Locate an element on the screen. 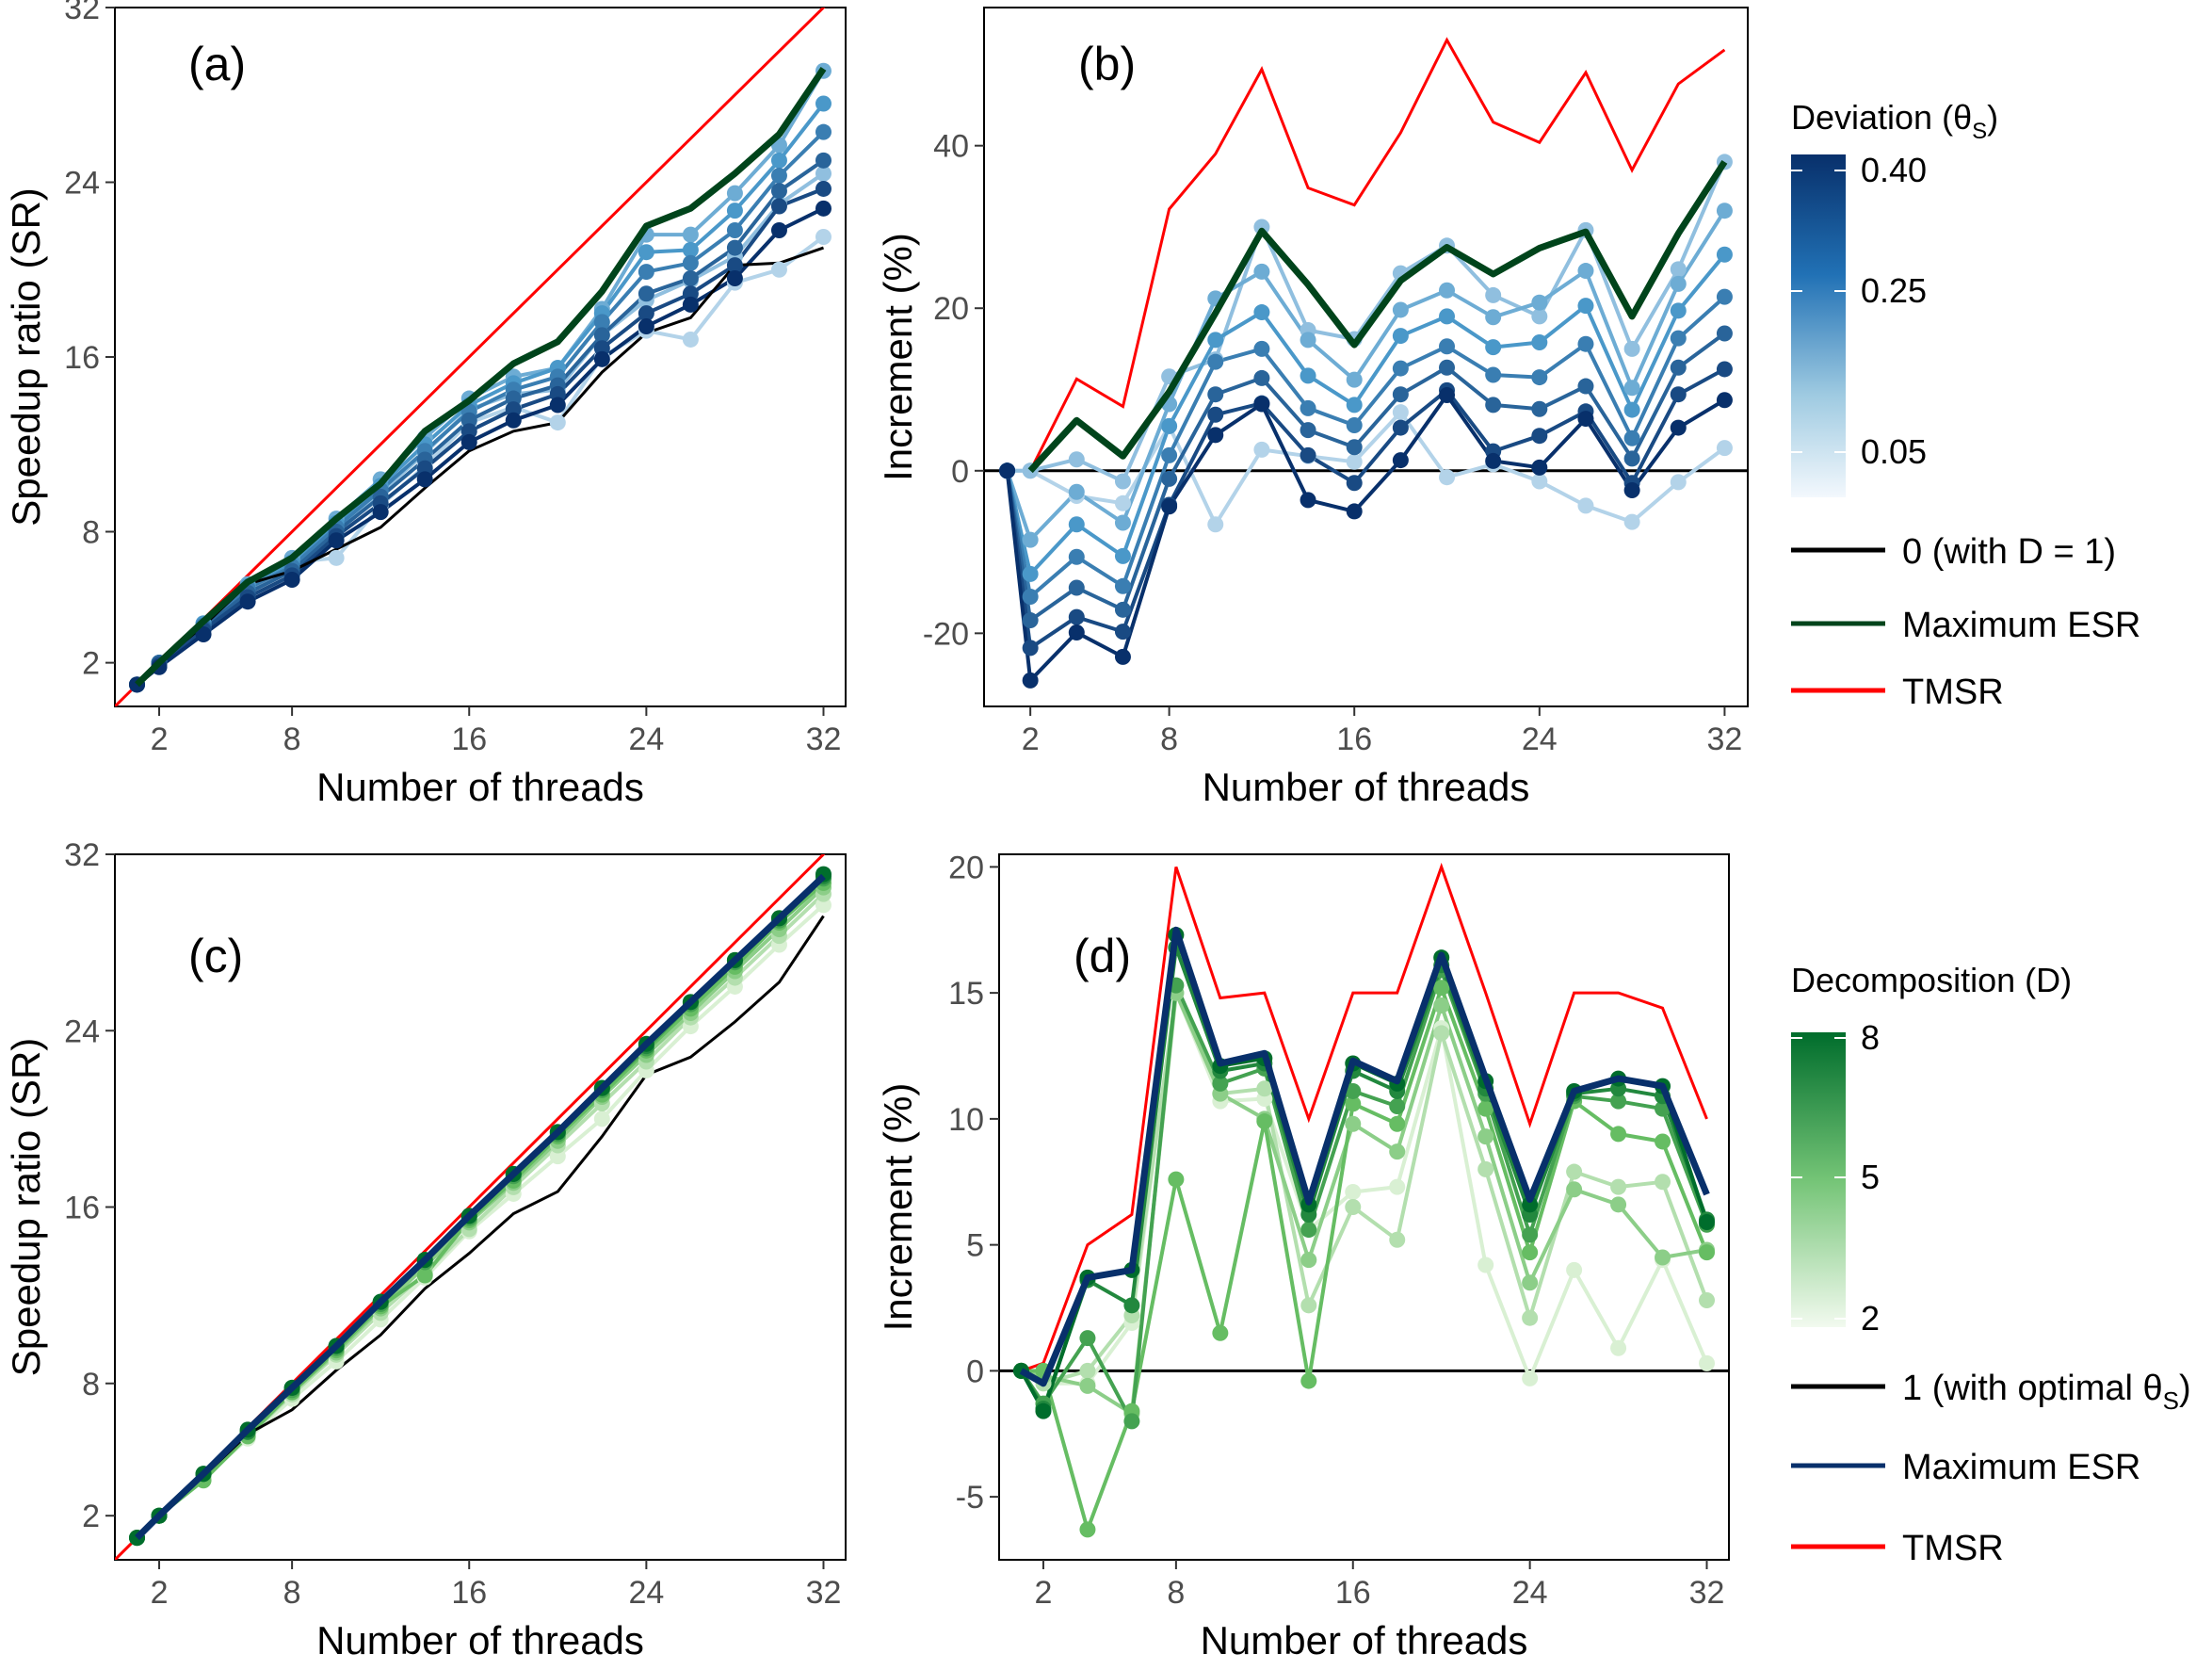 This screenshot has width=2212, height=1670. tmsr-line is located at coordinates (1364, 1117).